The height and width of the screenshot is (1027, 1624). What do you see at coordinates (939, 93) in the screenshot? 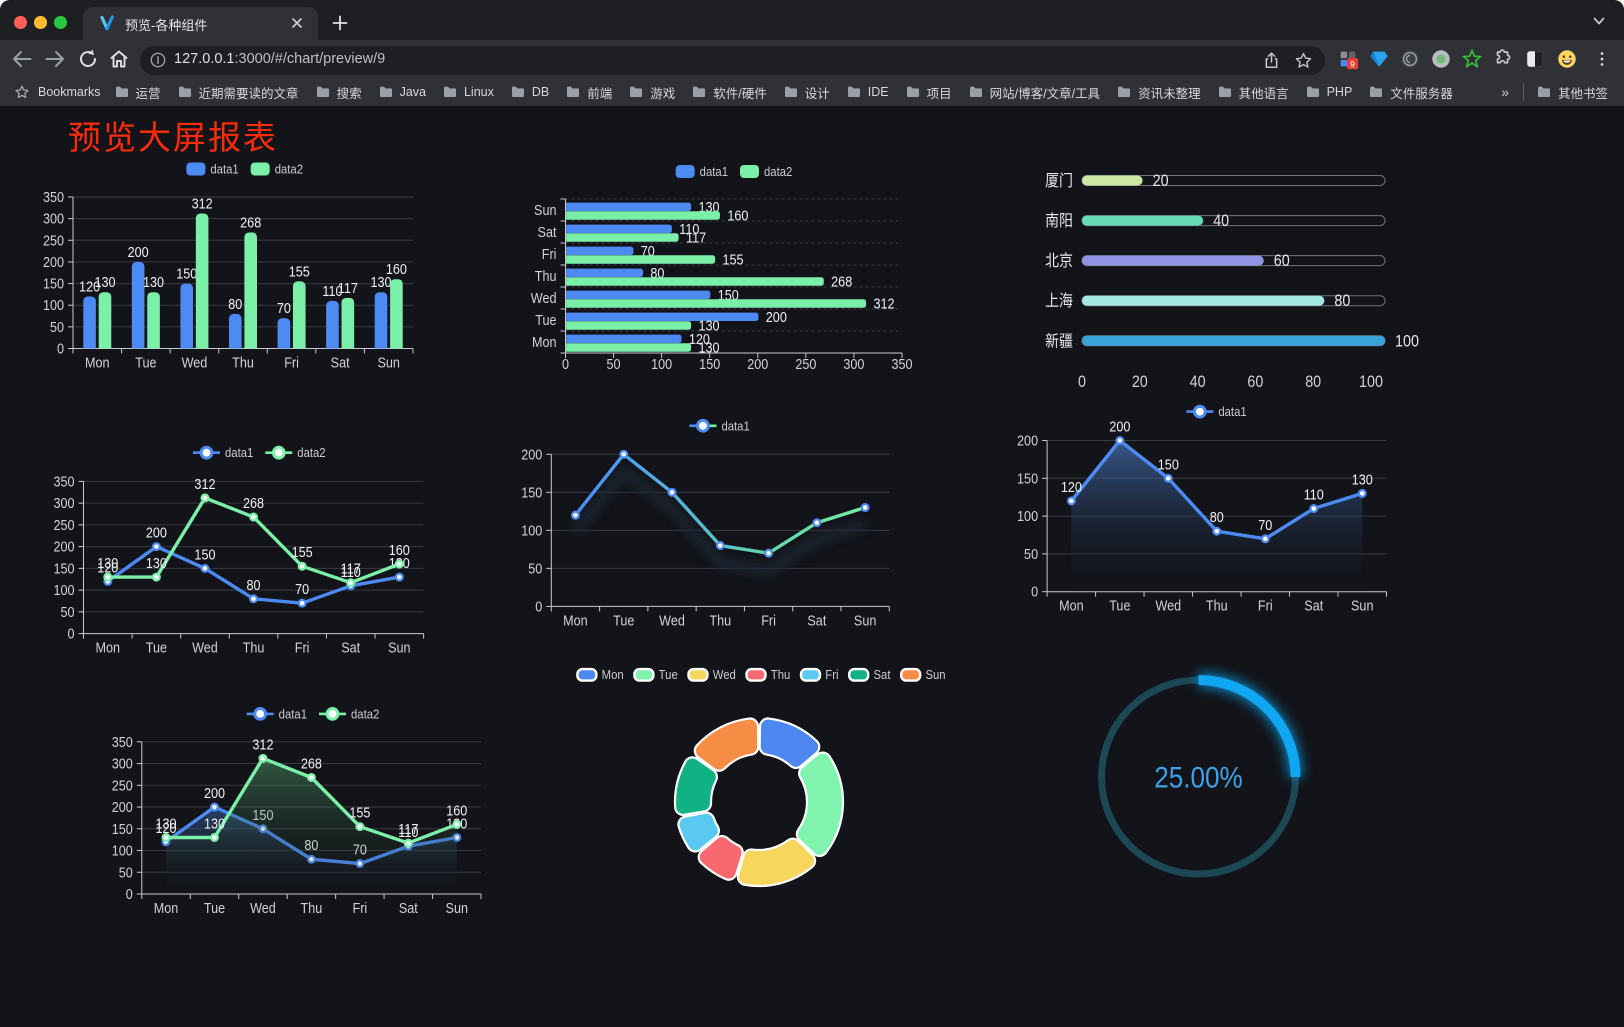
I see `bookmark-label: 项目` at bounding box center [939, 93].